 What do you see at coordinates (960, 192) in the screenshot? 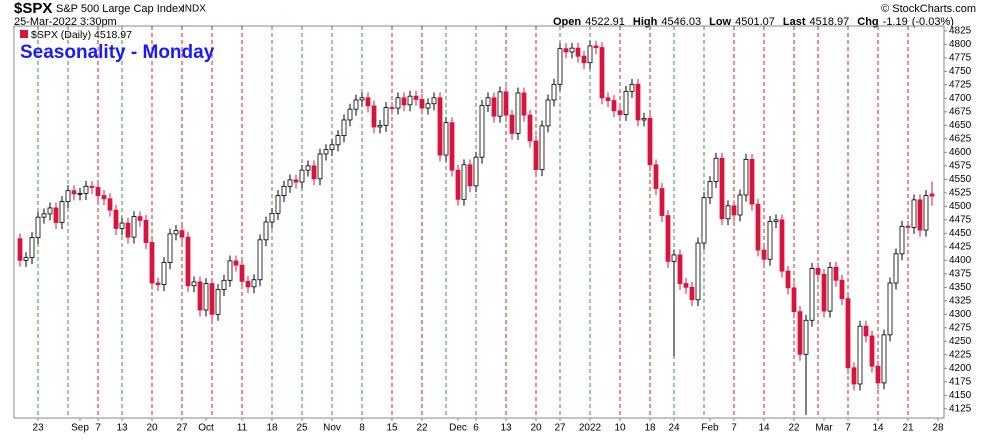
I see `y-tick-label: 4525` at bounding box center [960, 192].